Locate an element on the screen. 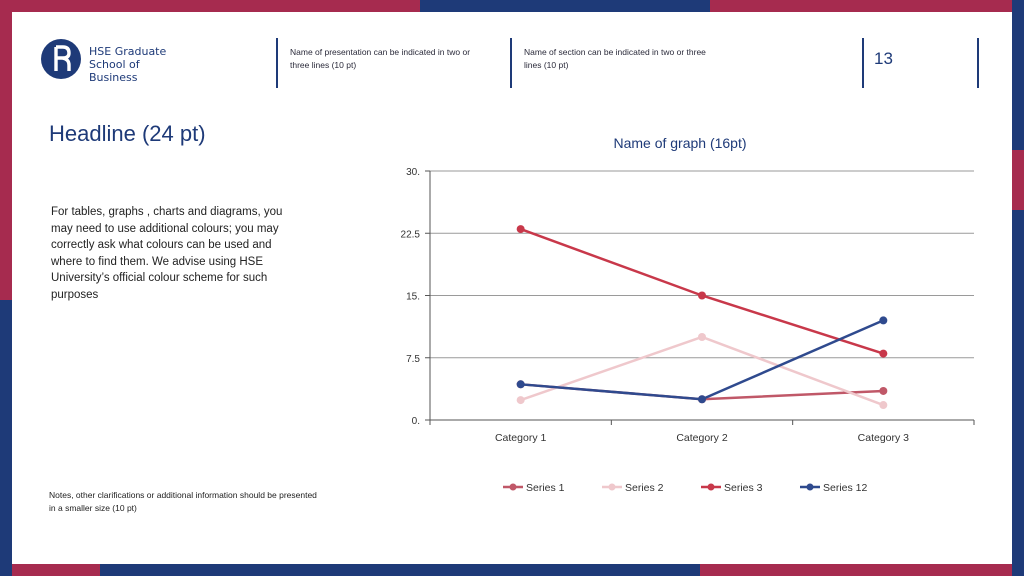 The image size is (1024, 576). y-tick-label: 0. is located at coordinates (416, 421).